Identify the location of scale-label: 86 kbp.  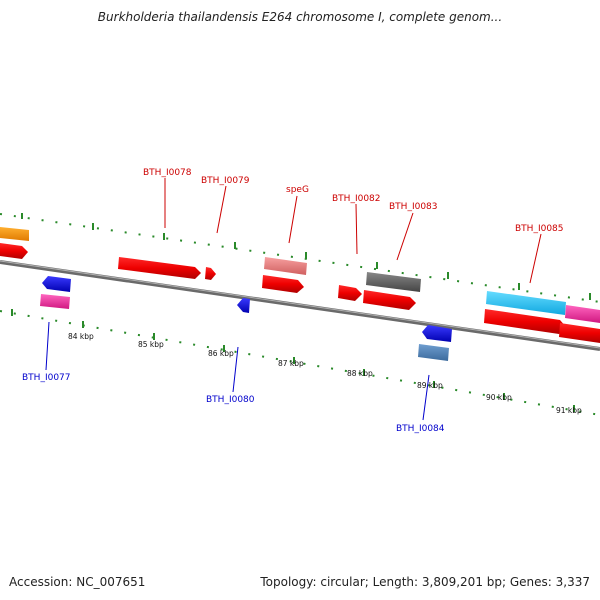
(221, 353).